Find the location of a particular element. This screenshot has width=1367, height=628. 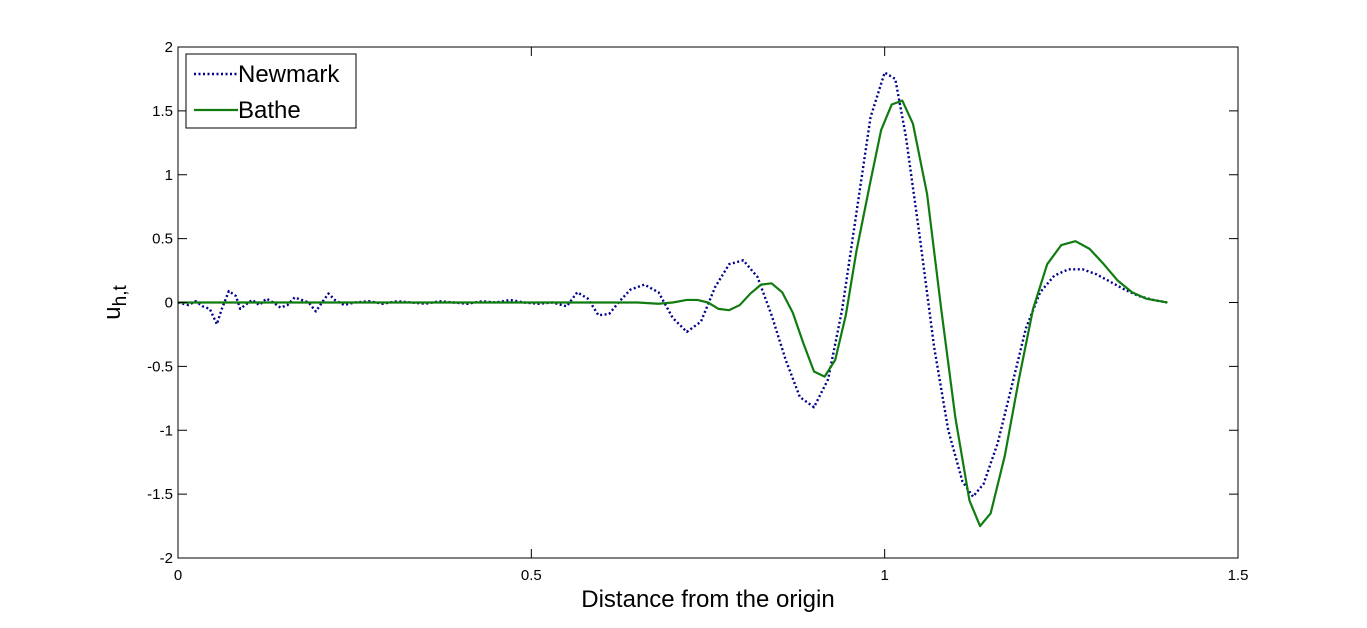

x-axis-title: Distance from the origin is located at coordinates (707, 599).